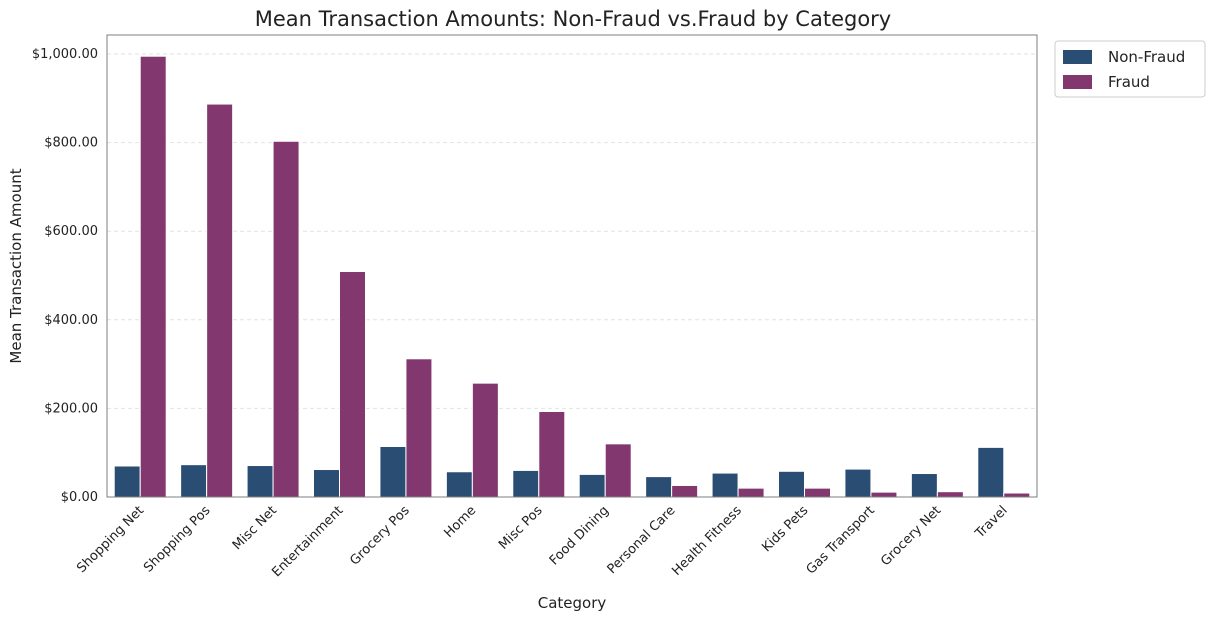 Image resolution: width=1215 pixels, height=621 pixels. Describe the element at coordinates (526, 483) in the screenshot. I see `bar-non-fraud-misc-pos` at that location.